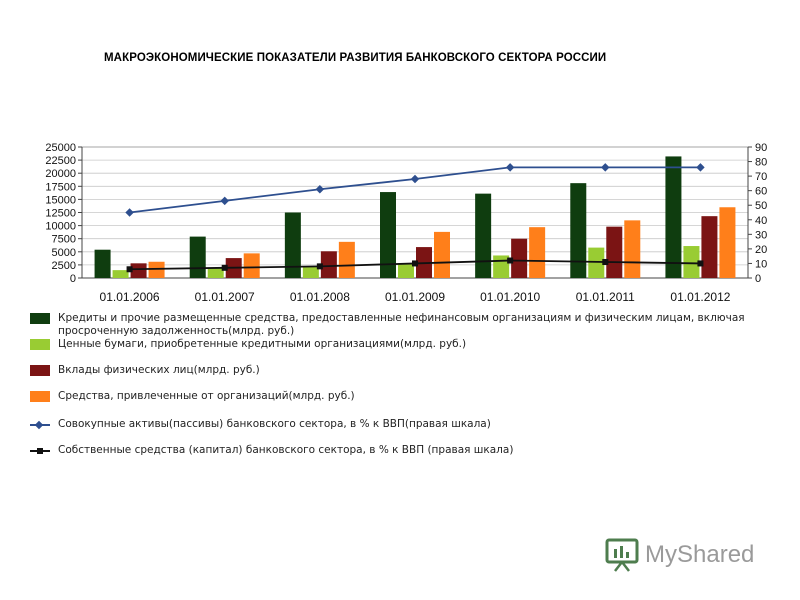 The width and height of the screenshot is (800, 600). Describe the element at coordinates (761, 163) in the screenshot. I see `y-right-tick-label: 80` at that location.